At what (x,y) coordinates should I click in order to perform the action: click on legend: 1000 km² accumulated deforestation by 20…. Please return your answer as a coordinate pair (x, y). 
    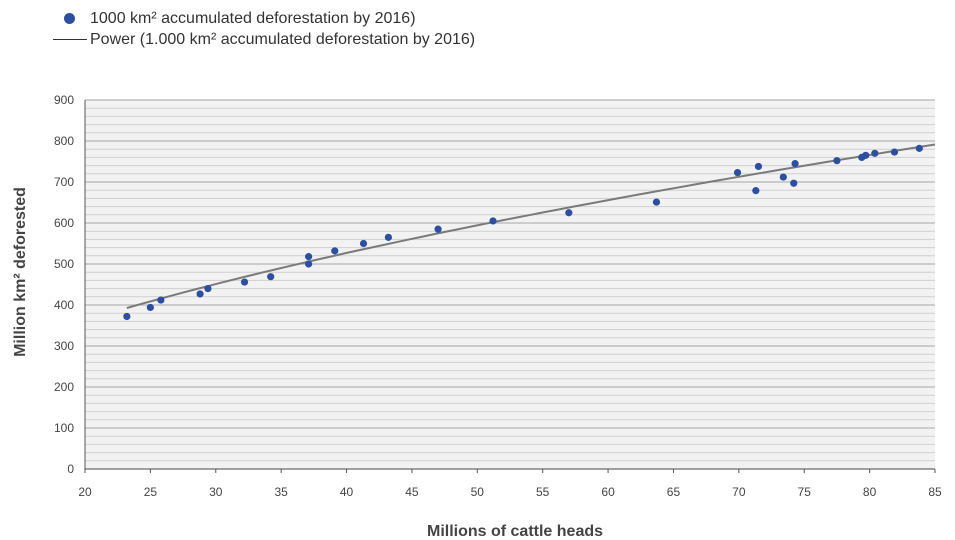
    Looking at the image, I should click on (264, 29).